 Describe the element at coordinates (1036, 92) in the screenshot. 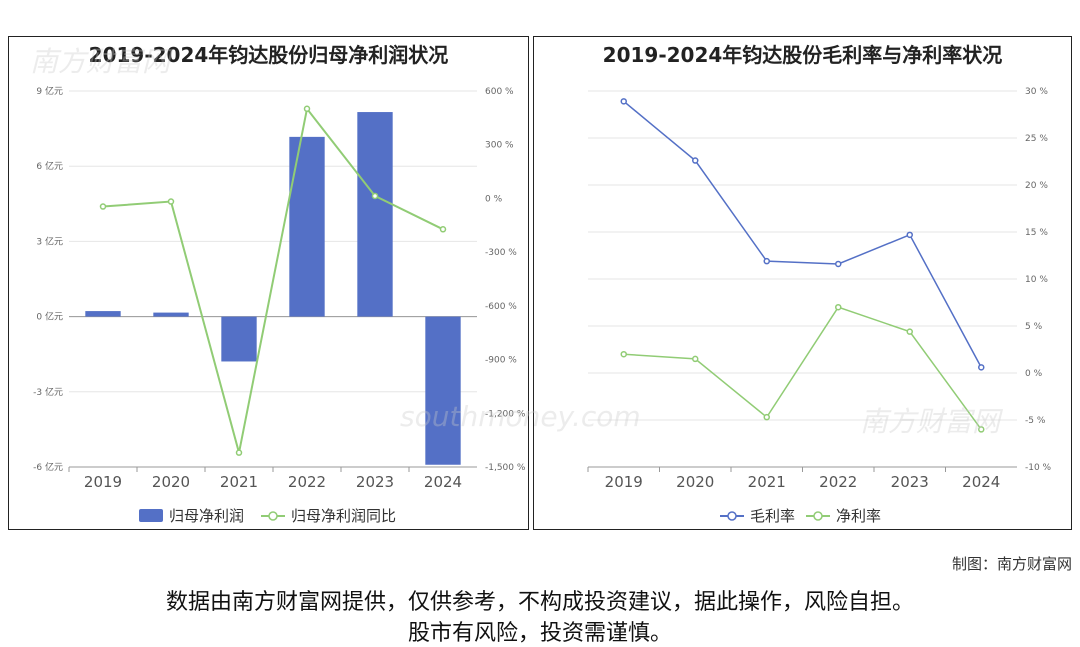

I see `y-right-tick-label: 30 %` at that location.